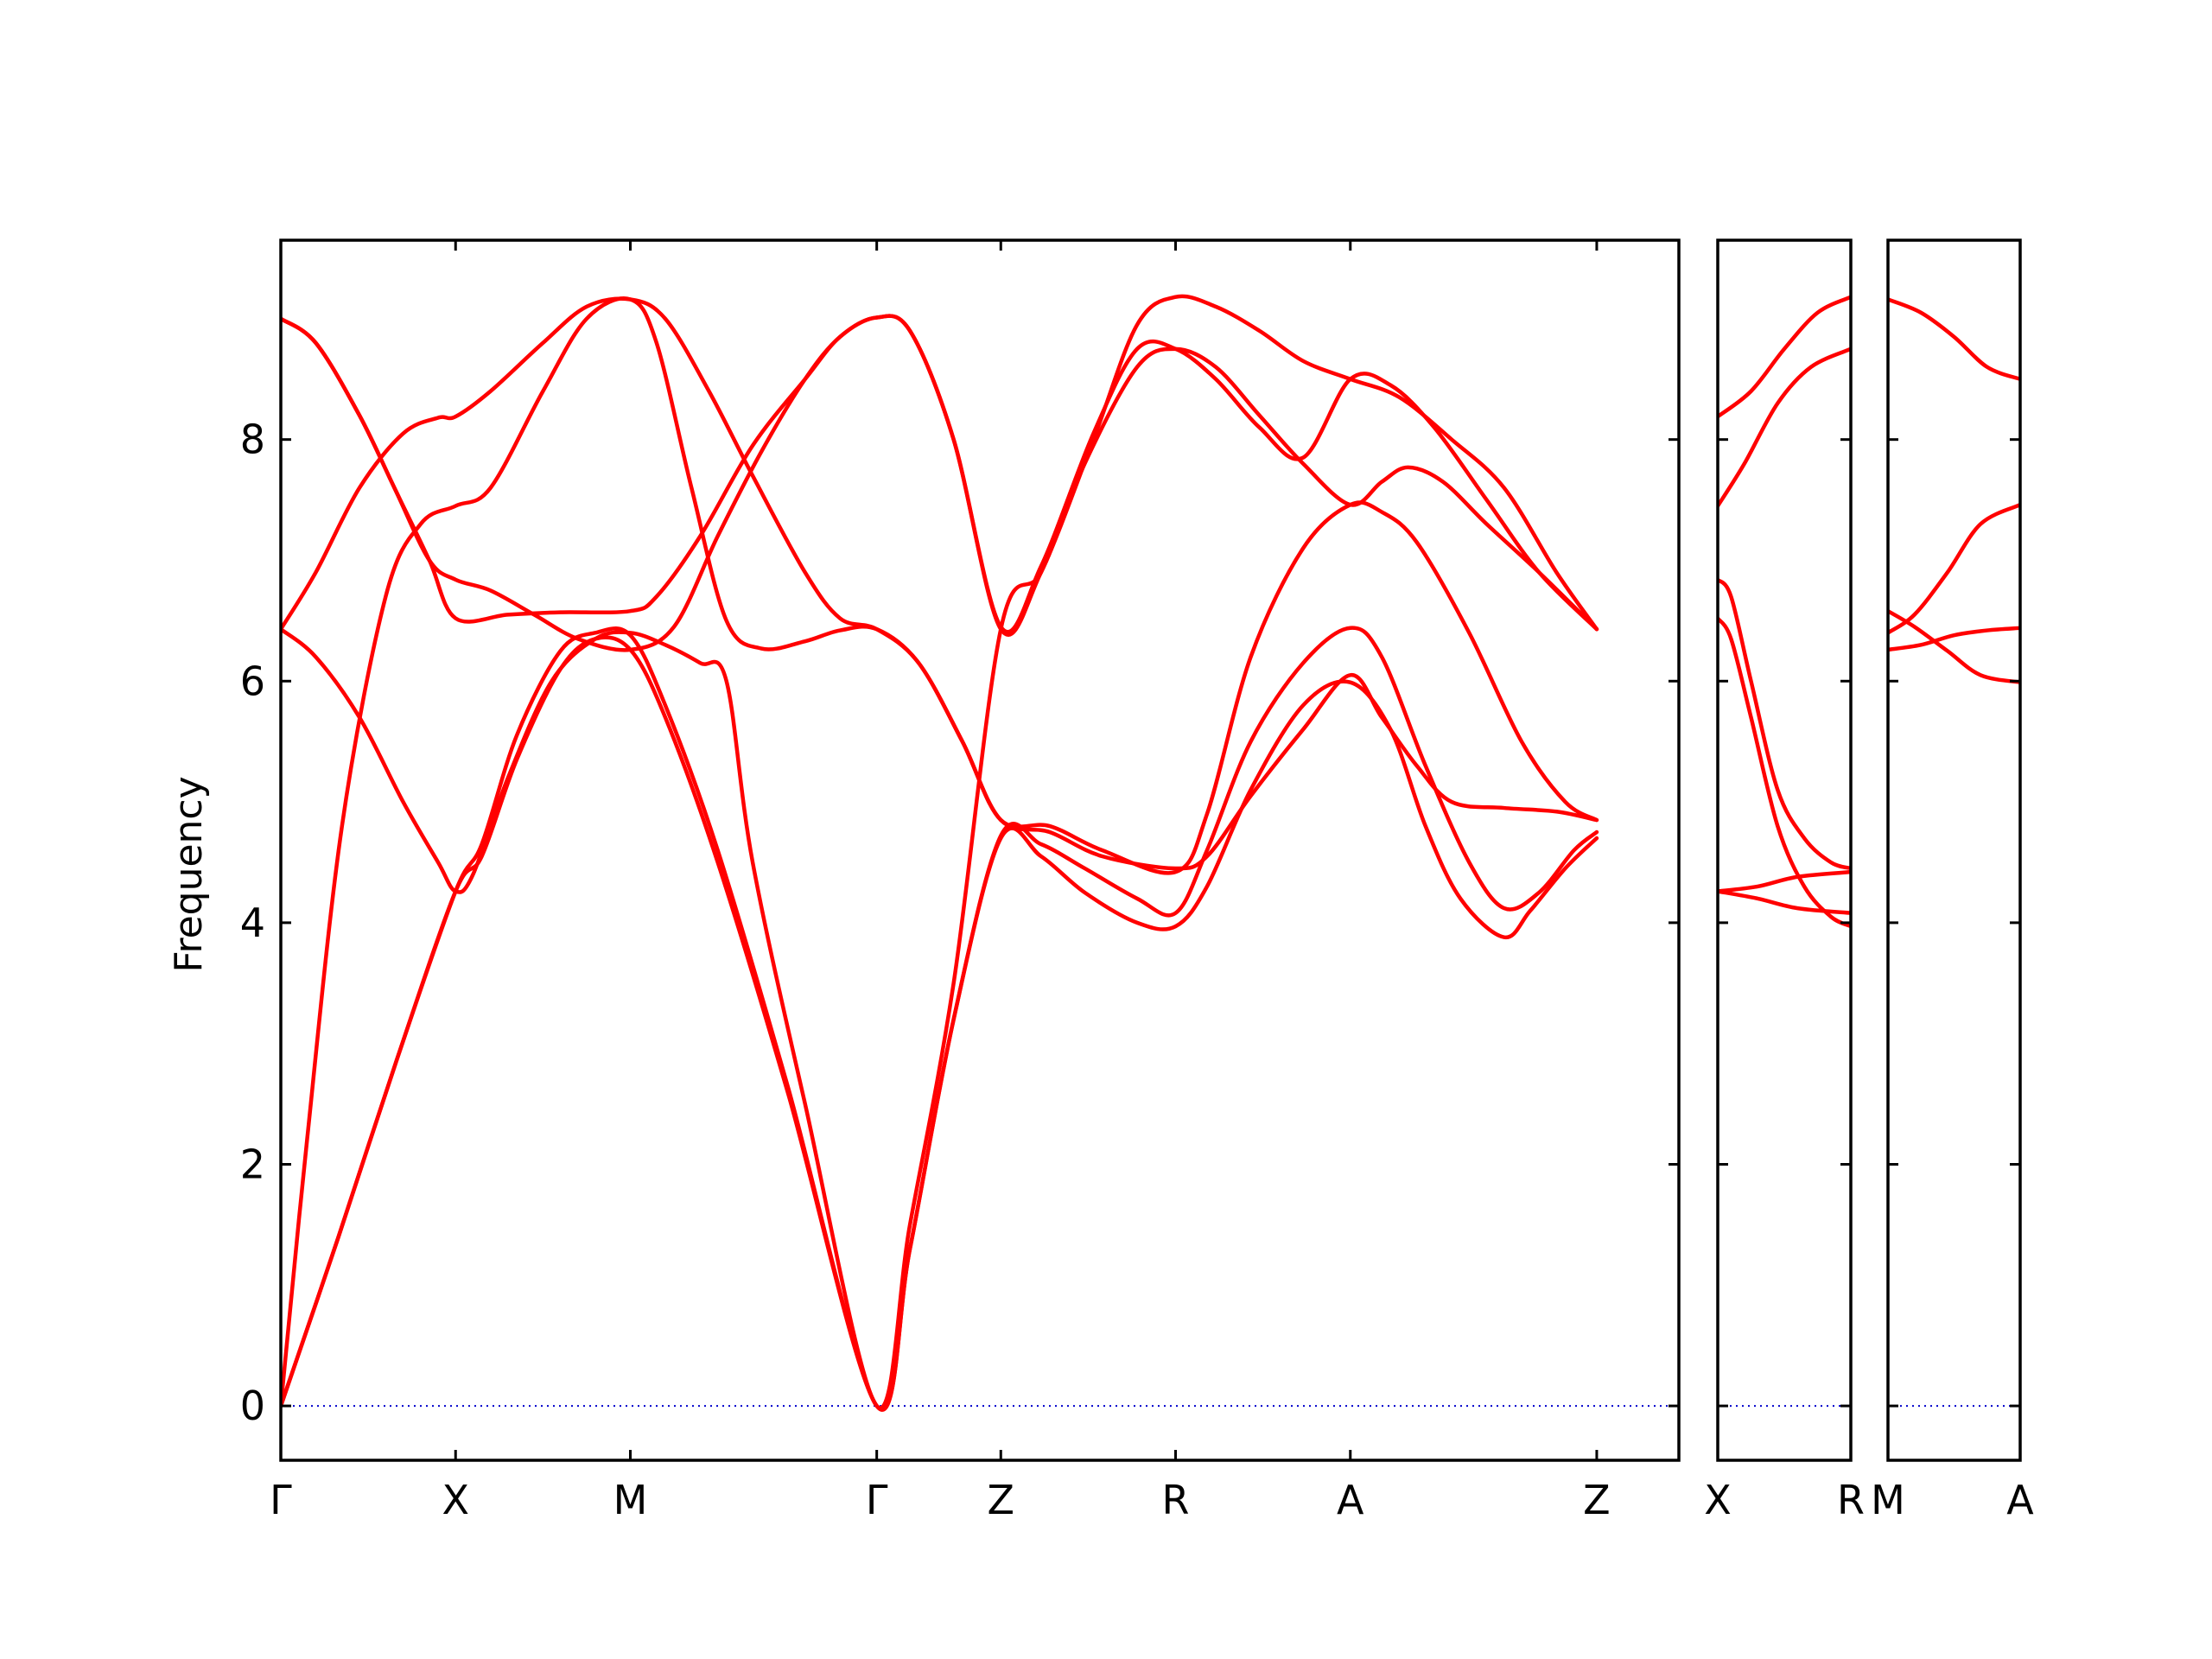 Image resolution: width=2212 pixels, height=1659 pixels. What do you see at coordinates (189, 874) in the screenshot?
I see `y-axis-label: Frequency` at bounding box center [189, 874].